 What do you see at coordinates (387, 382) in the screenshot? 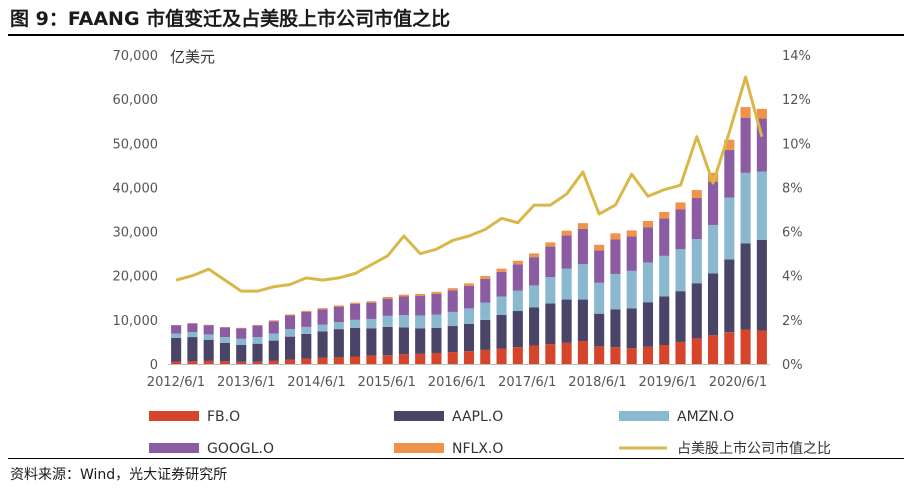
I see `x-tick-label: 2015/6/1` at bounding box center [387, 382].